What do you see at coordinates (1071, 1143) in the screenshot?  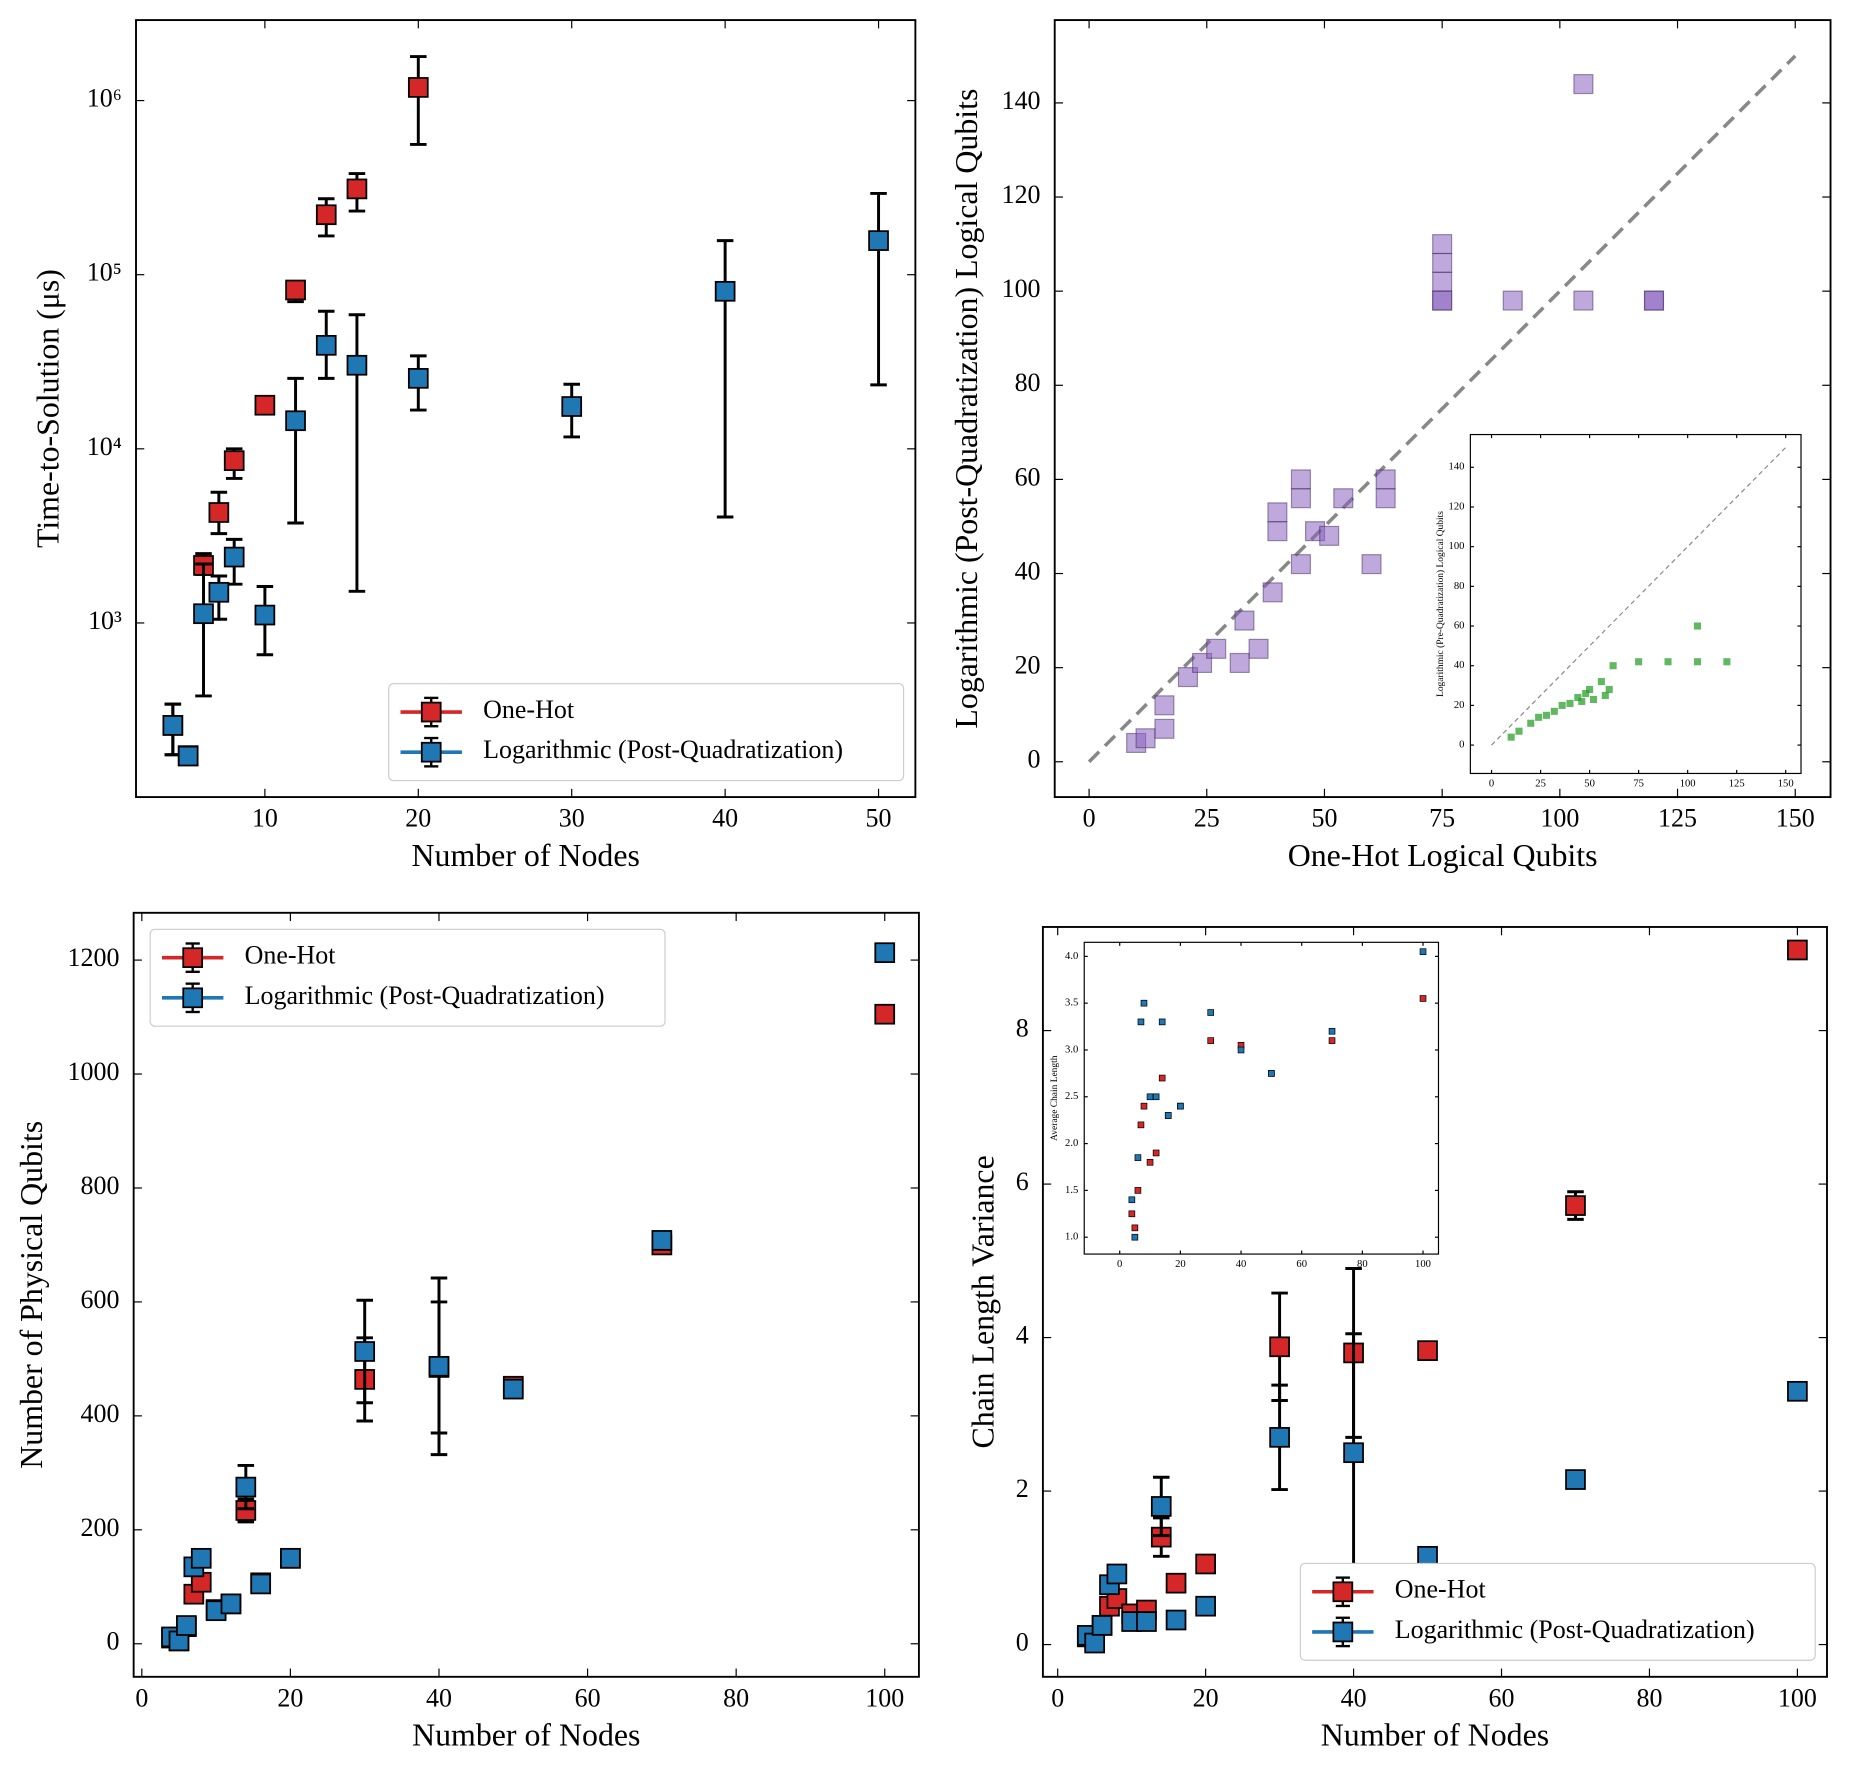 I see `y-tick-label: 2.0` at bounding box center [1071, 1143].